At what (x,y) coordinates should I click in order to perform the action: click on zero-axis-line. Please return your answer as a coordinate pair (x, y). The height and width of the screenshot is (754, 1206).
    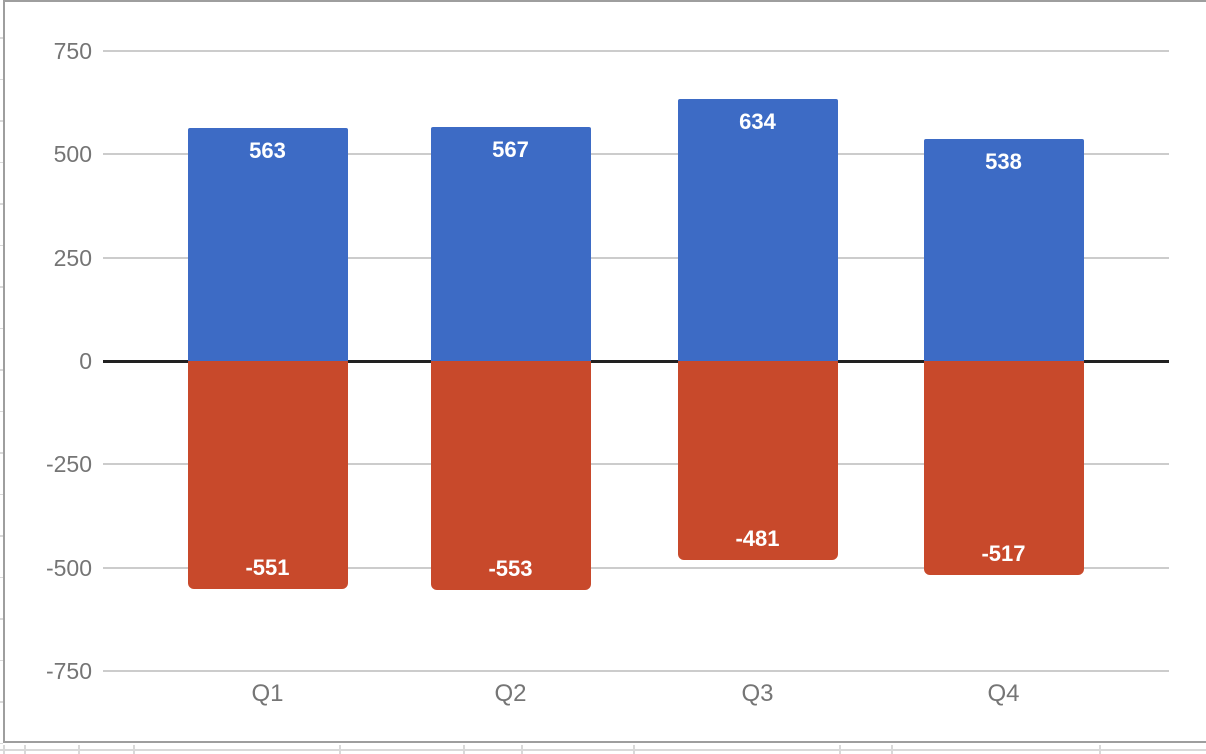
    Looking at the image, I should click on (636, 361).